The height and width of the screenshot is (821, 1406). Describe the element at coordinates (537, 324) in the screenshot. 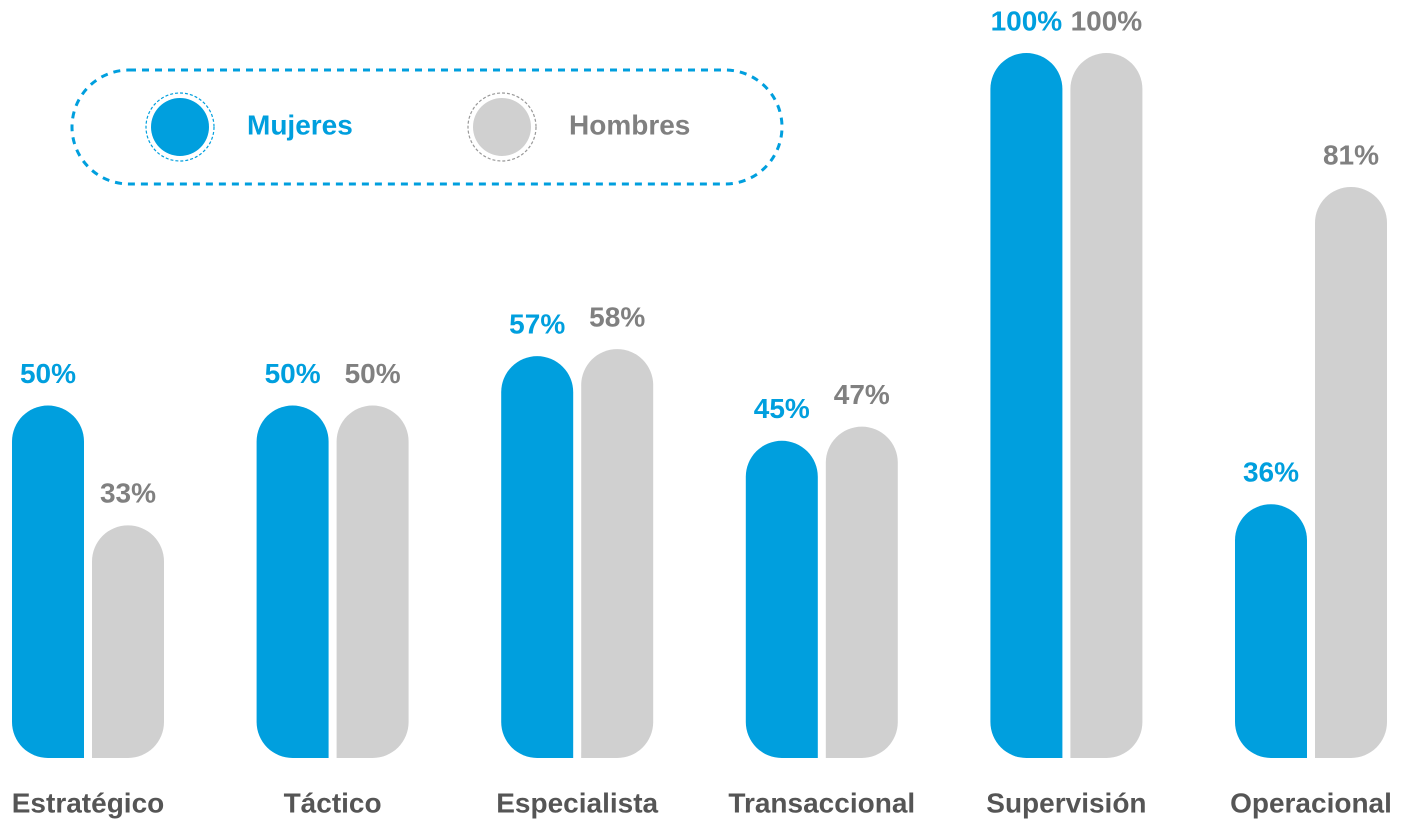

I see `value-label: 57%` at that location.